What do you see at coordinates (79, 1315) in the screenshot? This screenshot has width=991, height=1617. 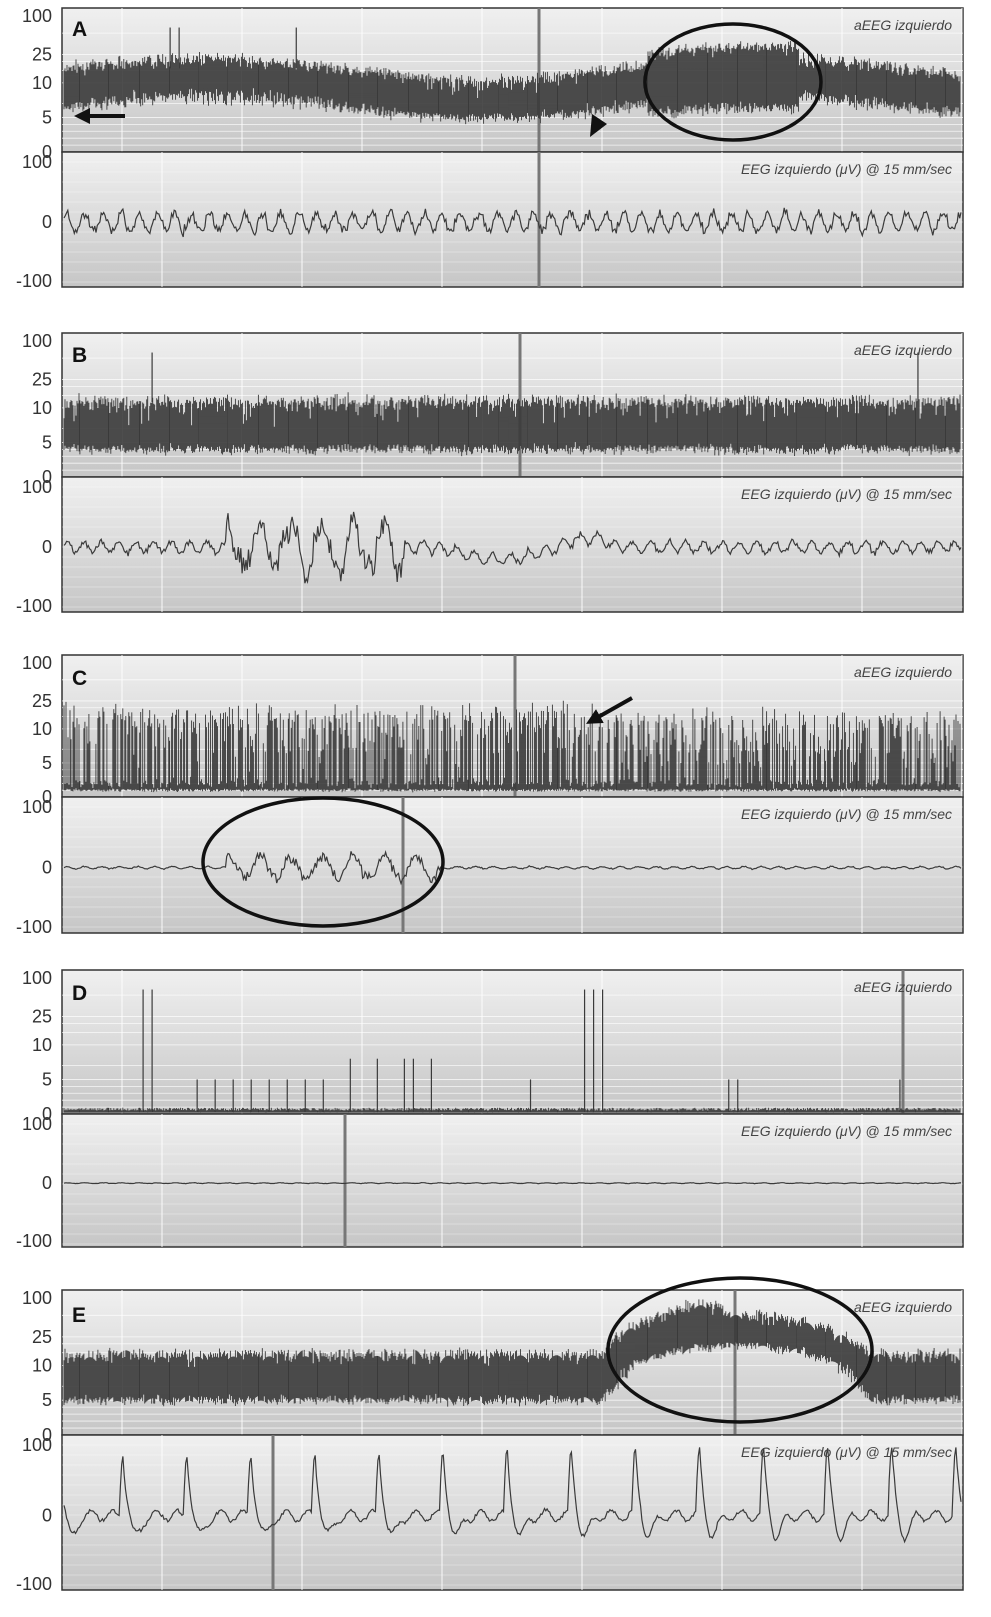 I see `panel-letter: E` at bounding box center [79, 1315].